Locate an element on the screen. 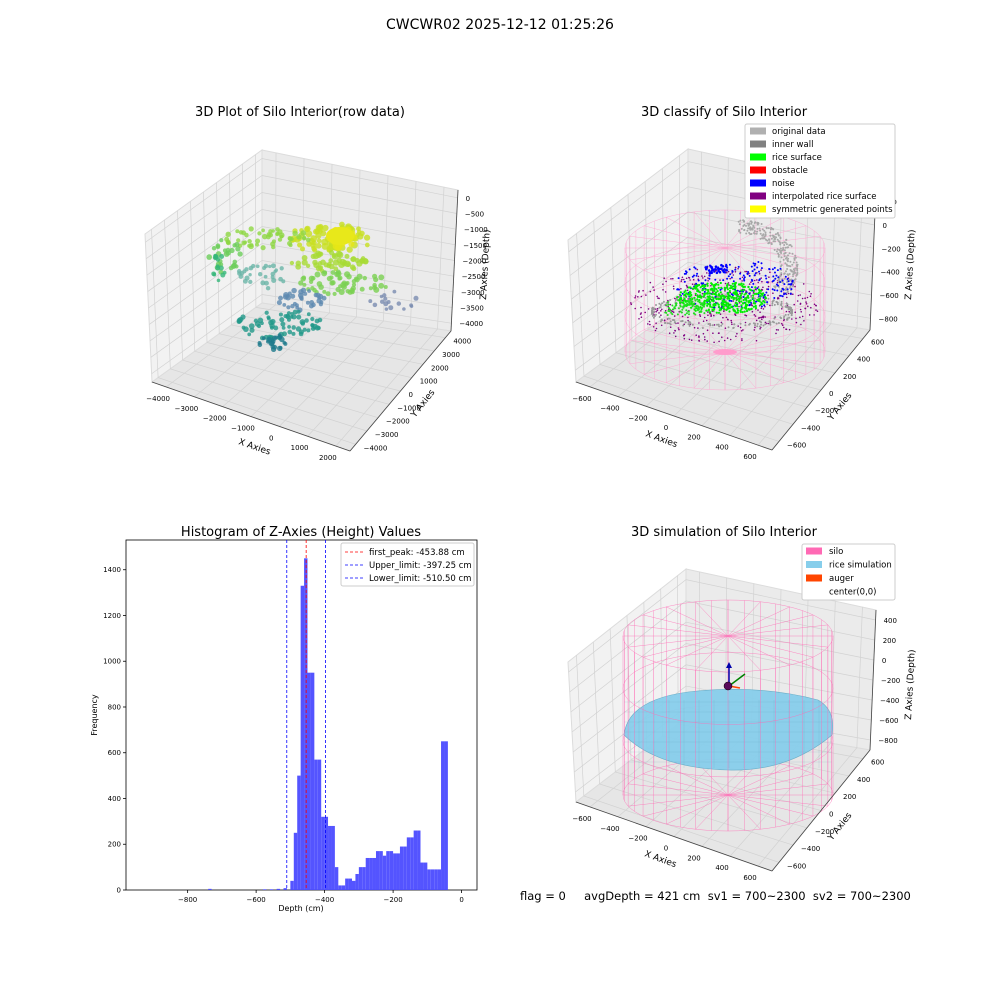  classify-legend-label: inner wall is located at coordinates (792, 145).